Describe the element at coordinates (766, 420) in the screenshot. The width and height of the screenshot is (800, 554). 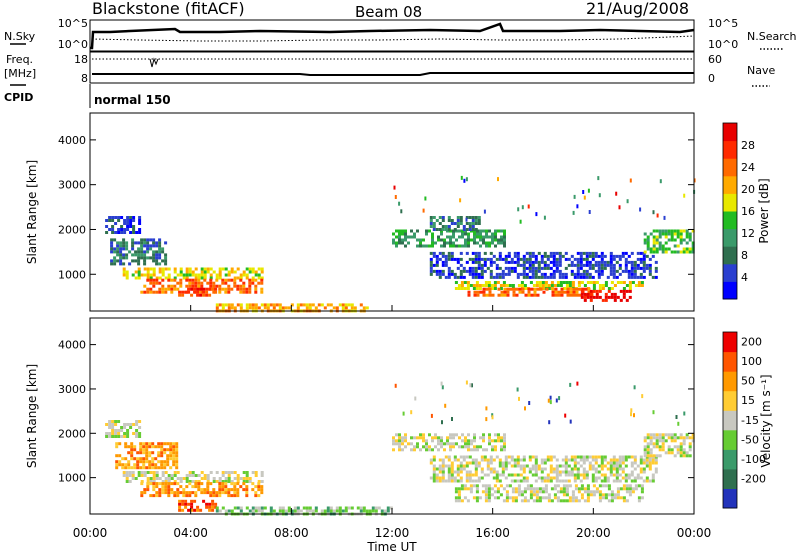
I see `velocity-colorbar-label: Velocity [m s⁻¹]` at that location.